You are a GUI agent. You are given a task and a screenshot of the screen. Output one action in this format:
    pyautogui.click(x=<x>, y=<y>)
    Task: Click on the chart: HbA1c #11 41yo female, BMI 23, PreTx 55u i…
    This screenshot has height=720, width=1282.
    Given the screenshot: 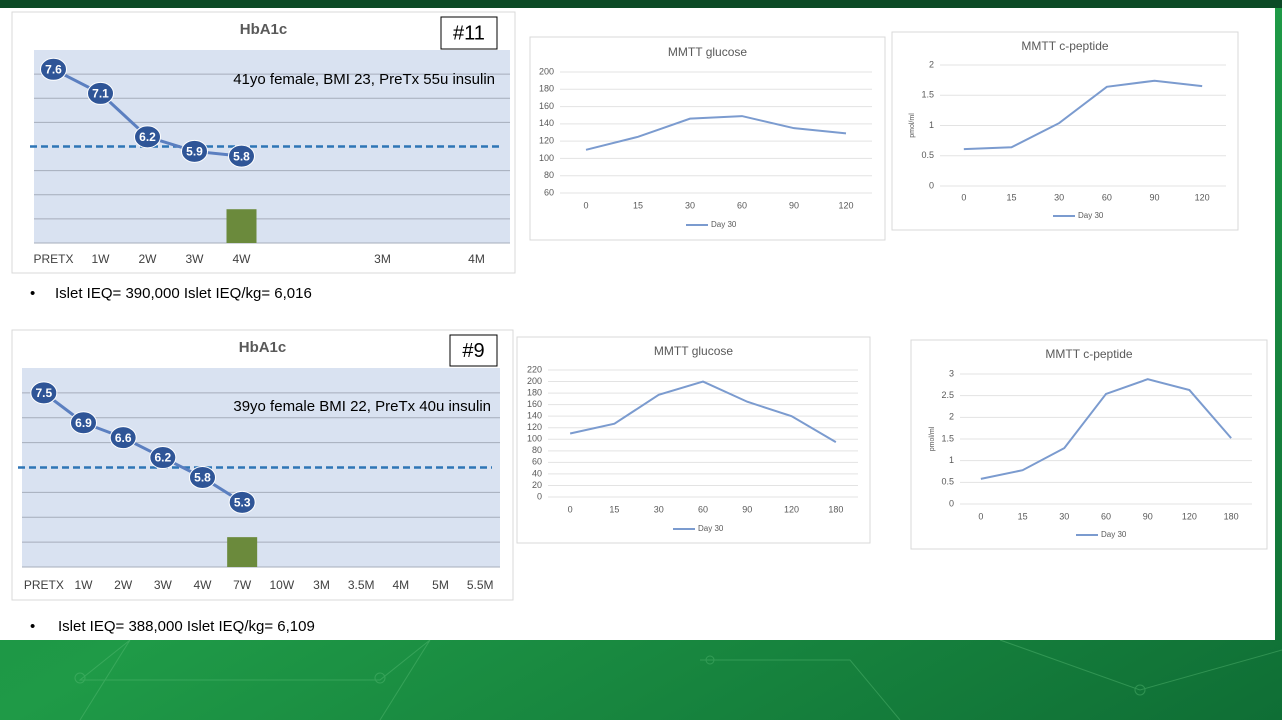 What is the action you would take?
    pyautogui.click(x=263, y=142)
    